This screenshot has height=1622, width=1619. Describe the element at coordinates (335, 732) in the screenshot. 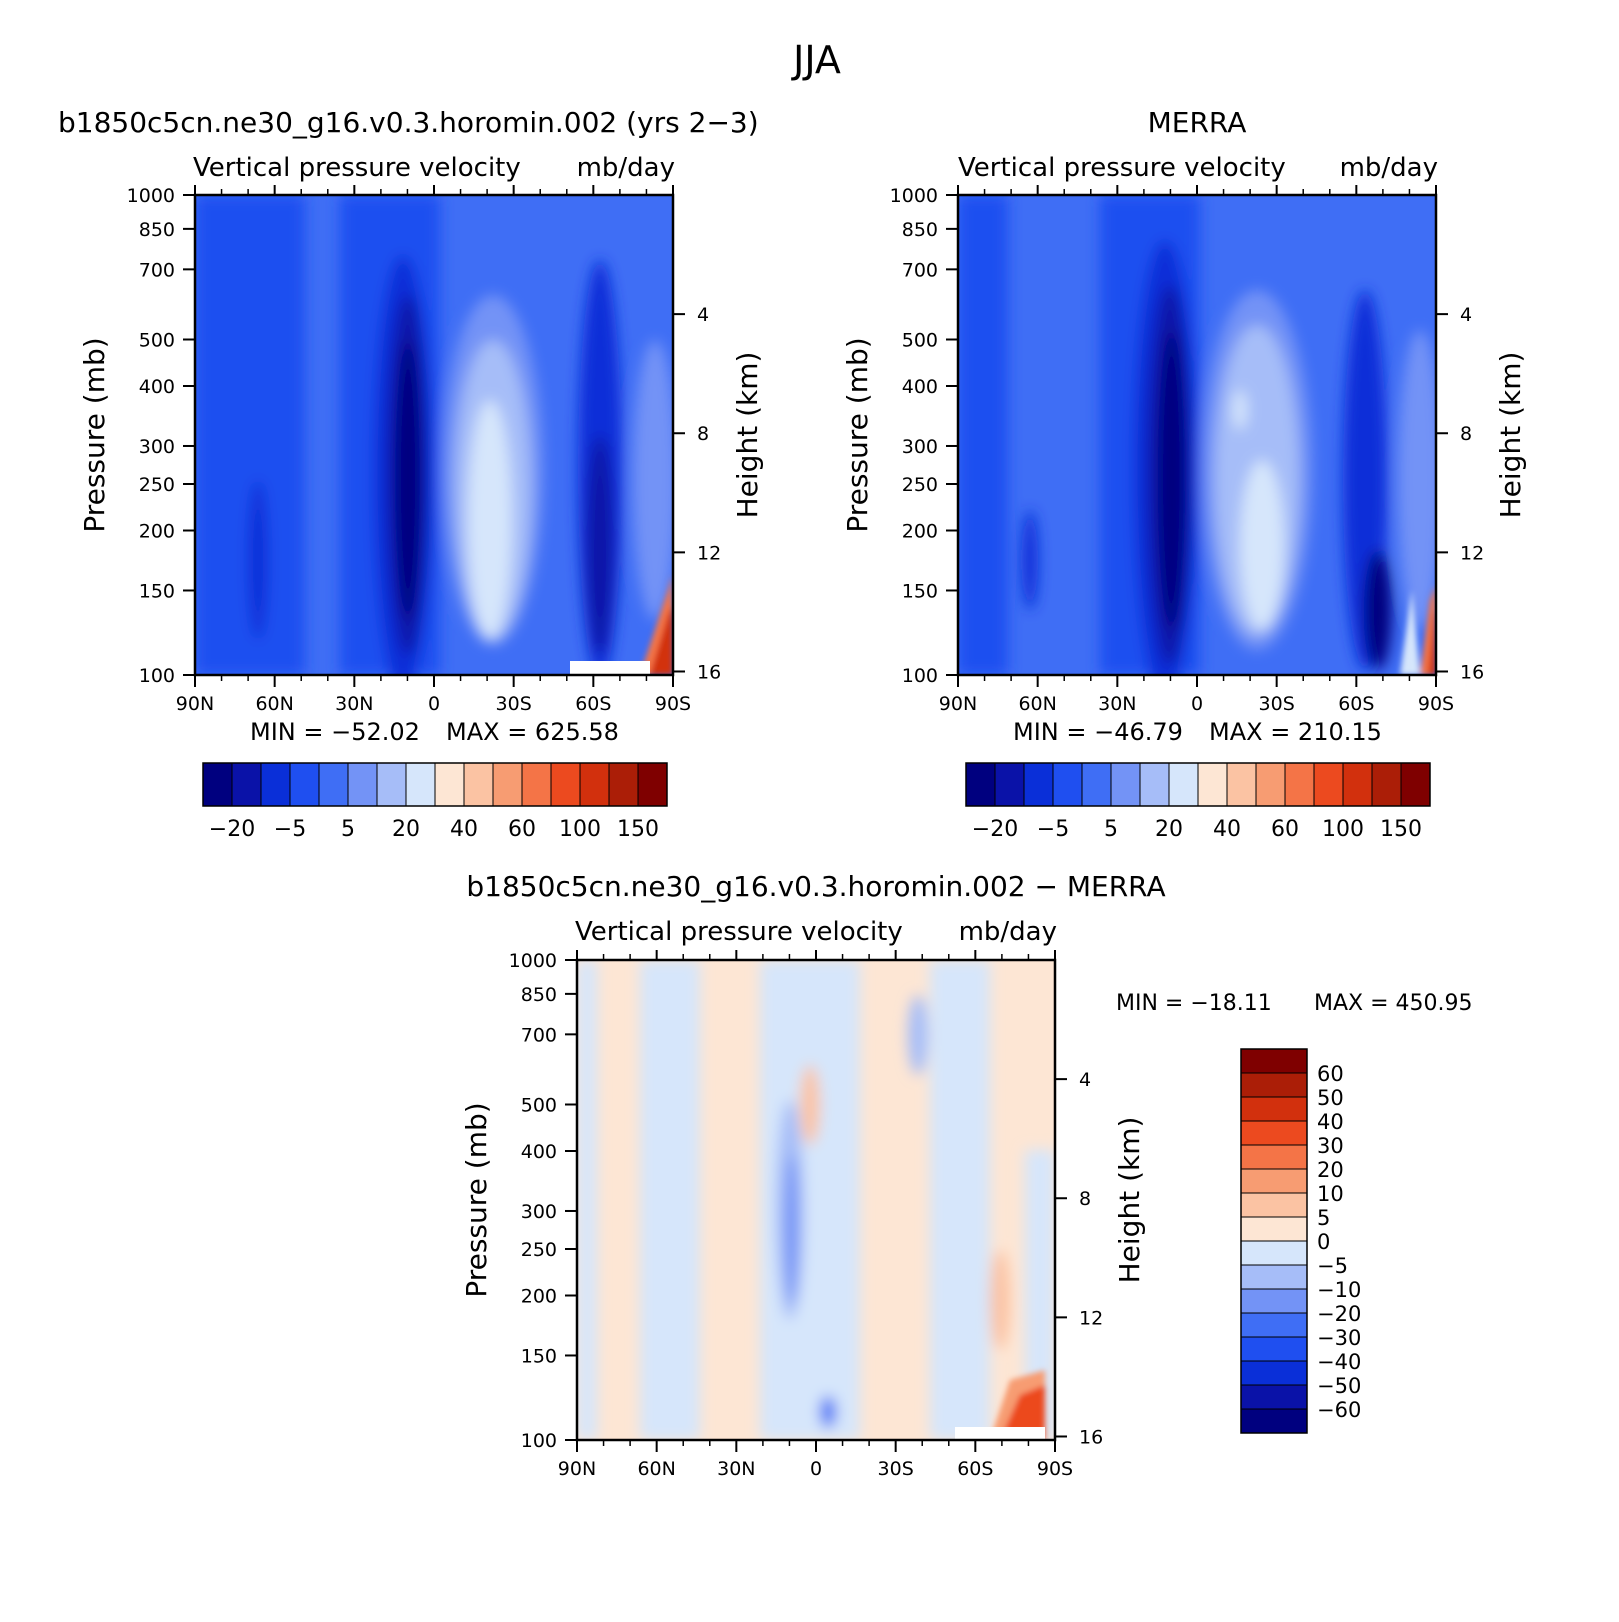

I see `panel-model-min: MIN = −52.02` at that location.